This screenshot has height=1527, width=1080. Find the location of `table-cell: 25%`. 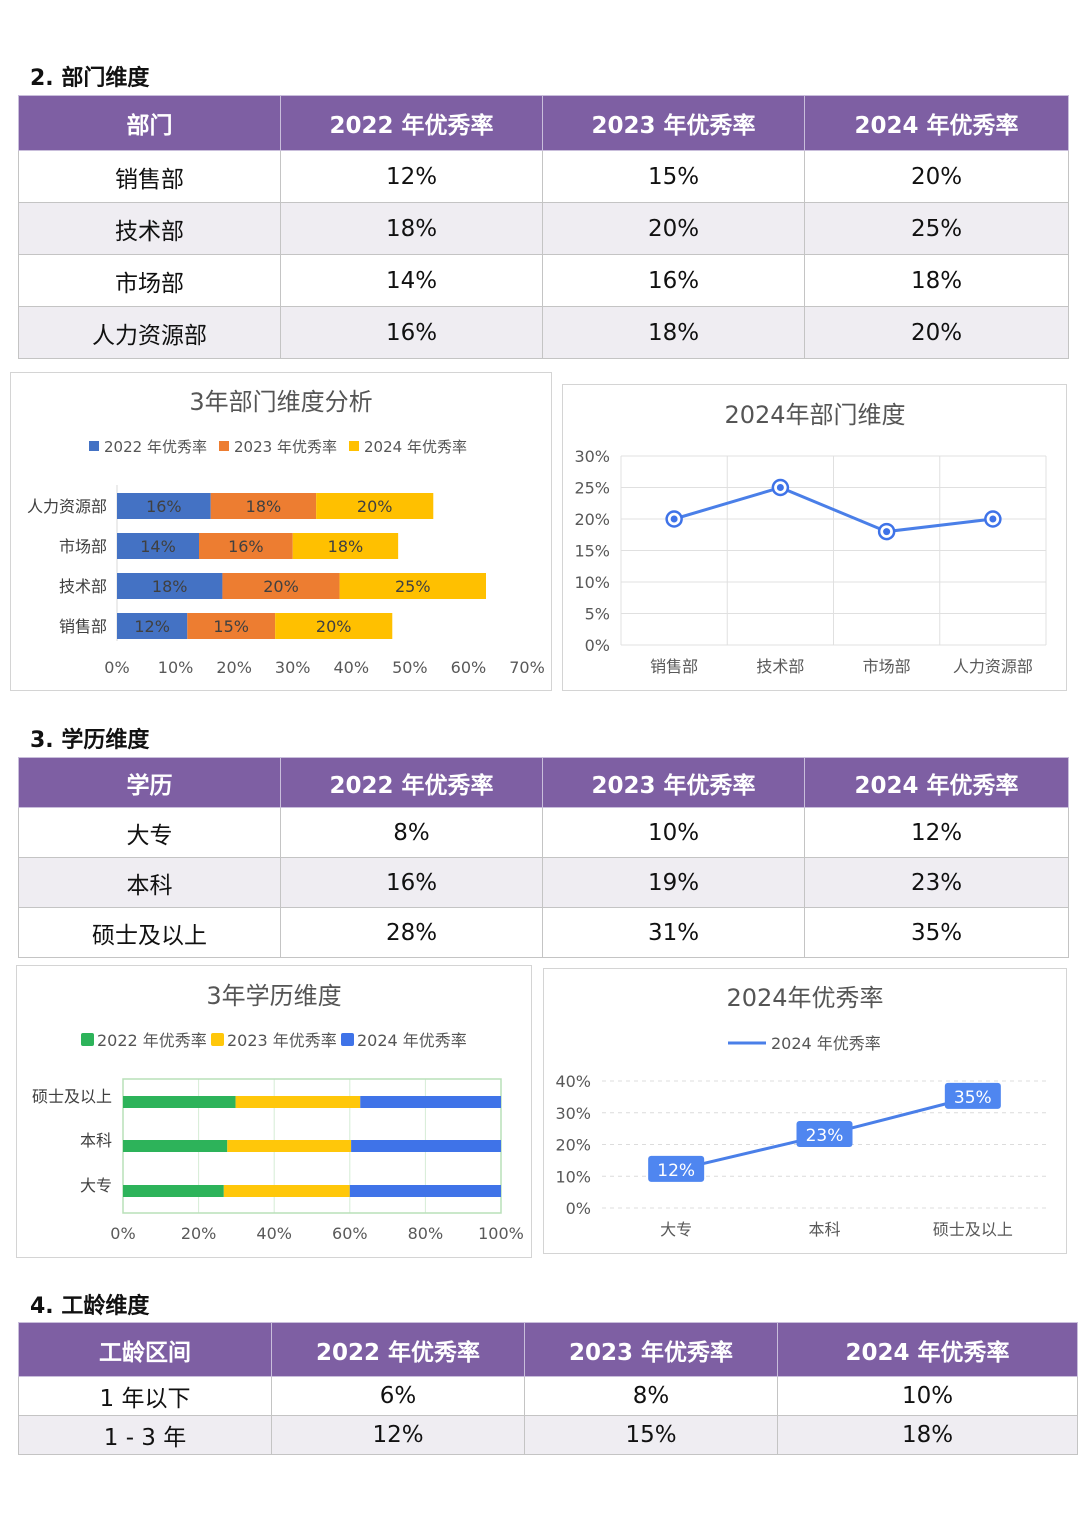

table-cell: 25% is located at coordinates (936, 228).